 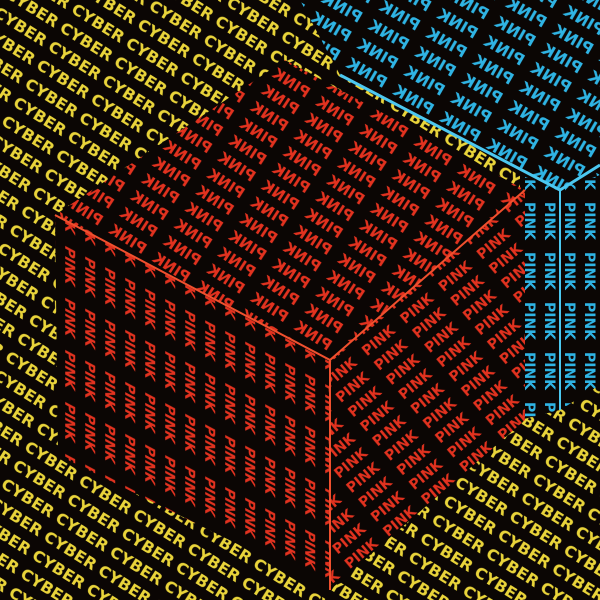 What do you see at coordinates (580, 292) in the screenshot?
I see `back-cube-right-face` at bounding box center [580, 292].